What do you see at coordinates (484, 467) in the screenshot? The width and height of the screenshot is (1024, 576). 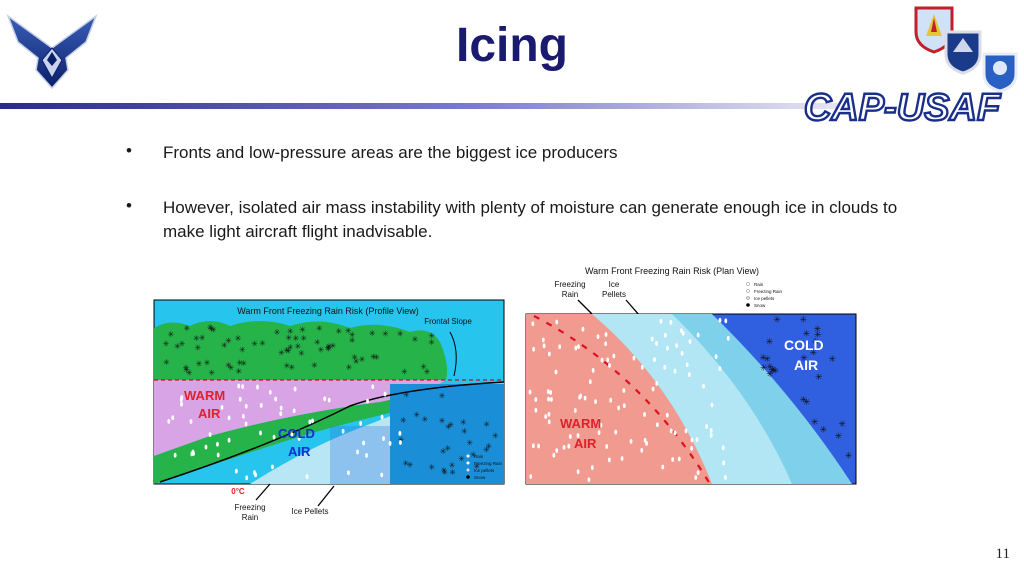 I see `profile-legend: Rain Freezing Rain Ice pellets Snow` at bounding box center [484, 467].